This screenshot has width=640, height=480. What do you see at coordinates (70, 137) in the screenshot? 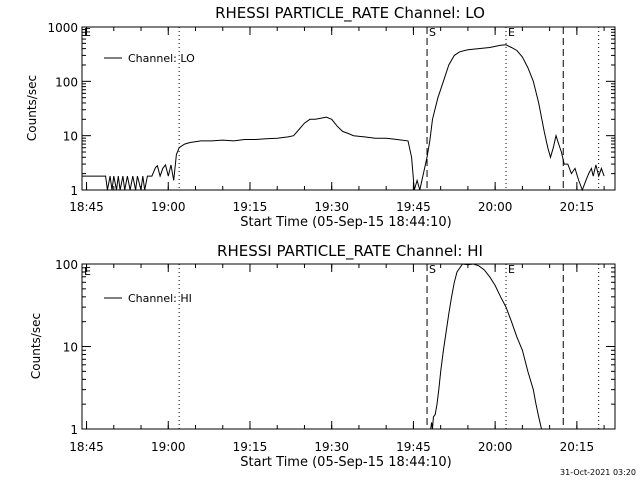
I see `y-tick-label-p0-1: 10` at bounding box center [70, 137].